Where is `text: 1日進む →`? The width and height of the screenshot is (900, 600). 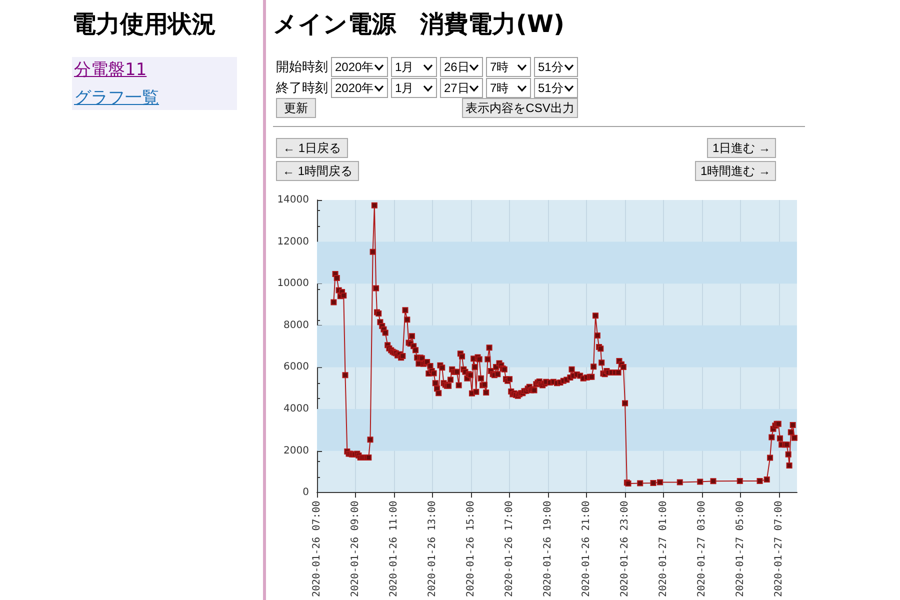 text: 1日進む → is located at coordinates (741, 148).